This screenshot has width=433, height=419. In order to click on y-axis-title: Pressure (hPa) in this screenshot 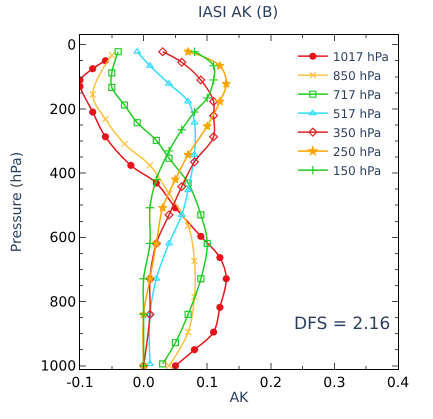, I will do `click(17, 202)`.